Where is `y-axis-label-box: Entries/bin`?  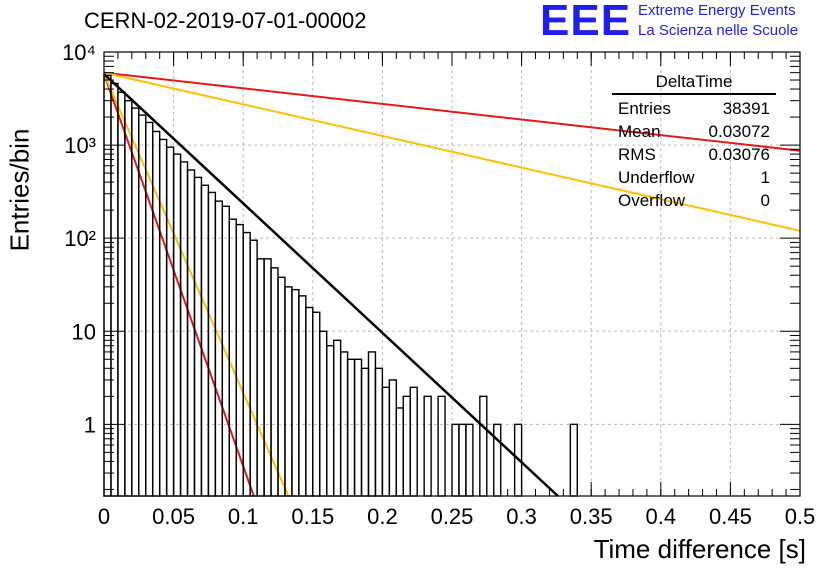
y-axis-label-box: Entries/bin is located at coordinates (20, 190).